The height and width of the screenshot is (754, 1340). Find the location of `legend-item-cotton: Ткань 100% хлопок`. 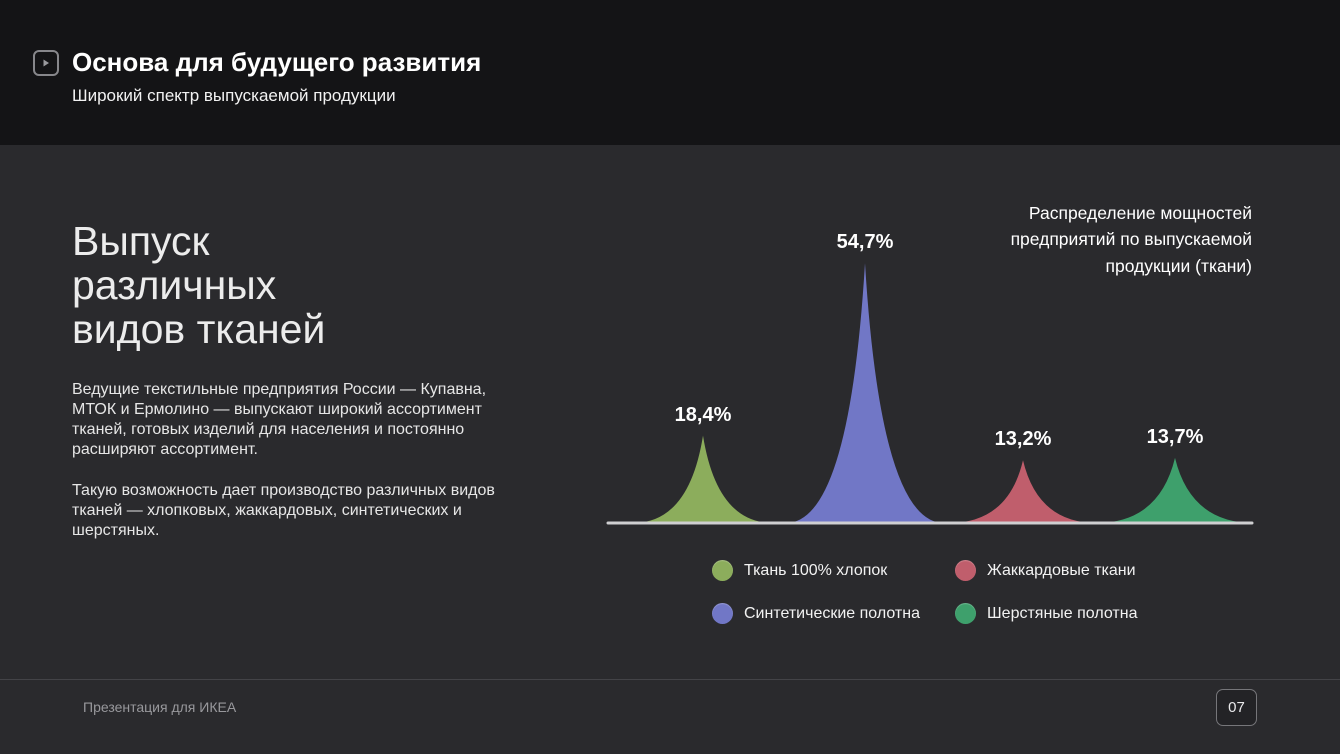

legend-item-cotton: Ткань 100% хлопок is located at coordinates (833, 570).